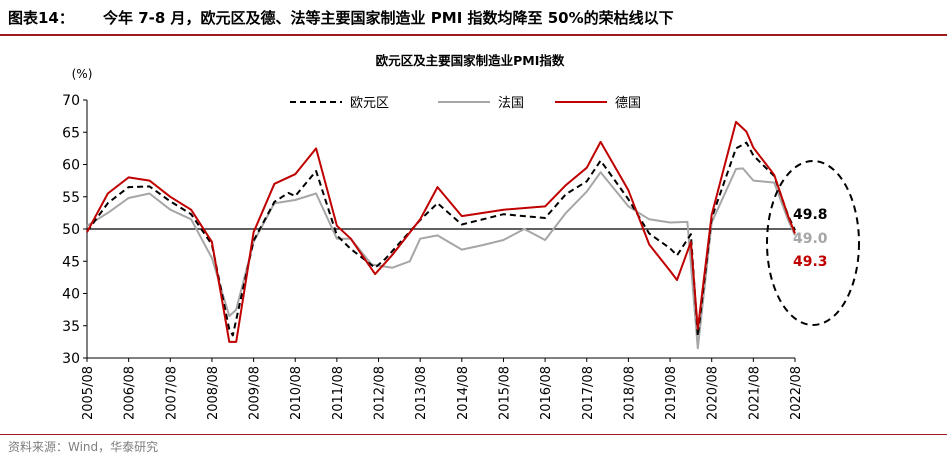  Describe the element at coordinates (810, 262) in the screenshot. I see `end-value-label: 49.3` at that location.